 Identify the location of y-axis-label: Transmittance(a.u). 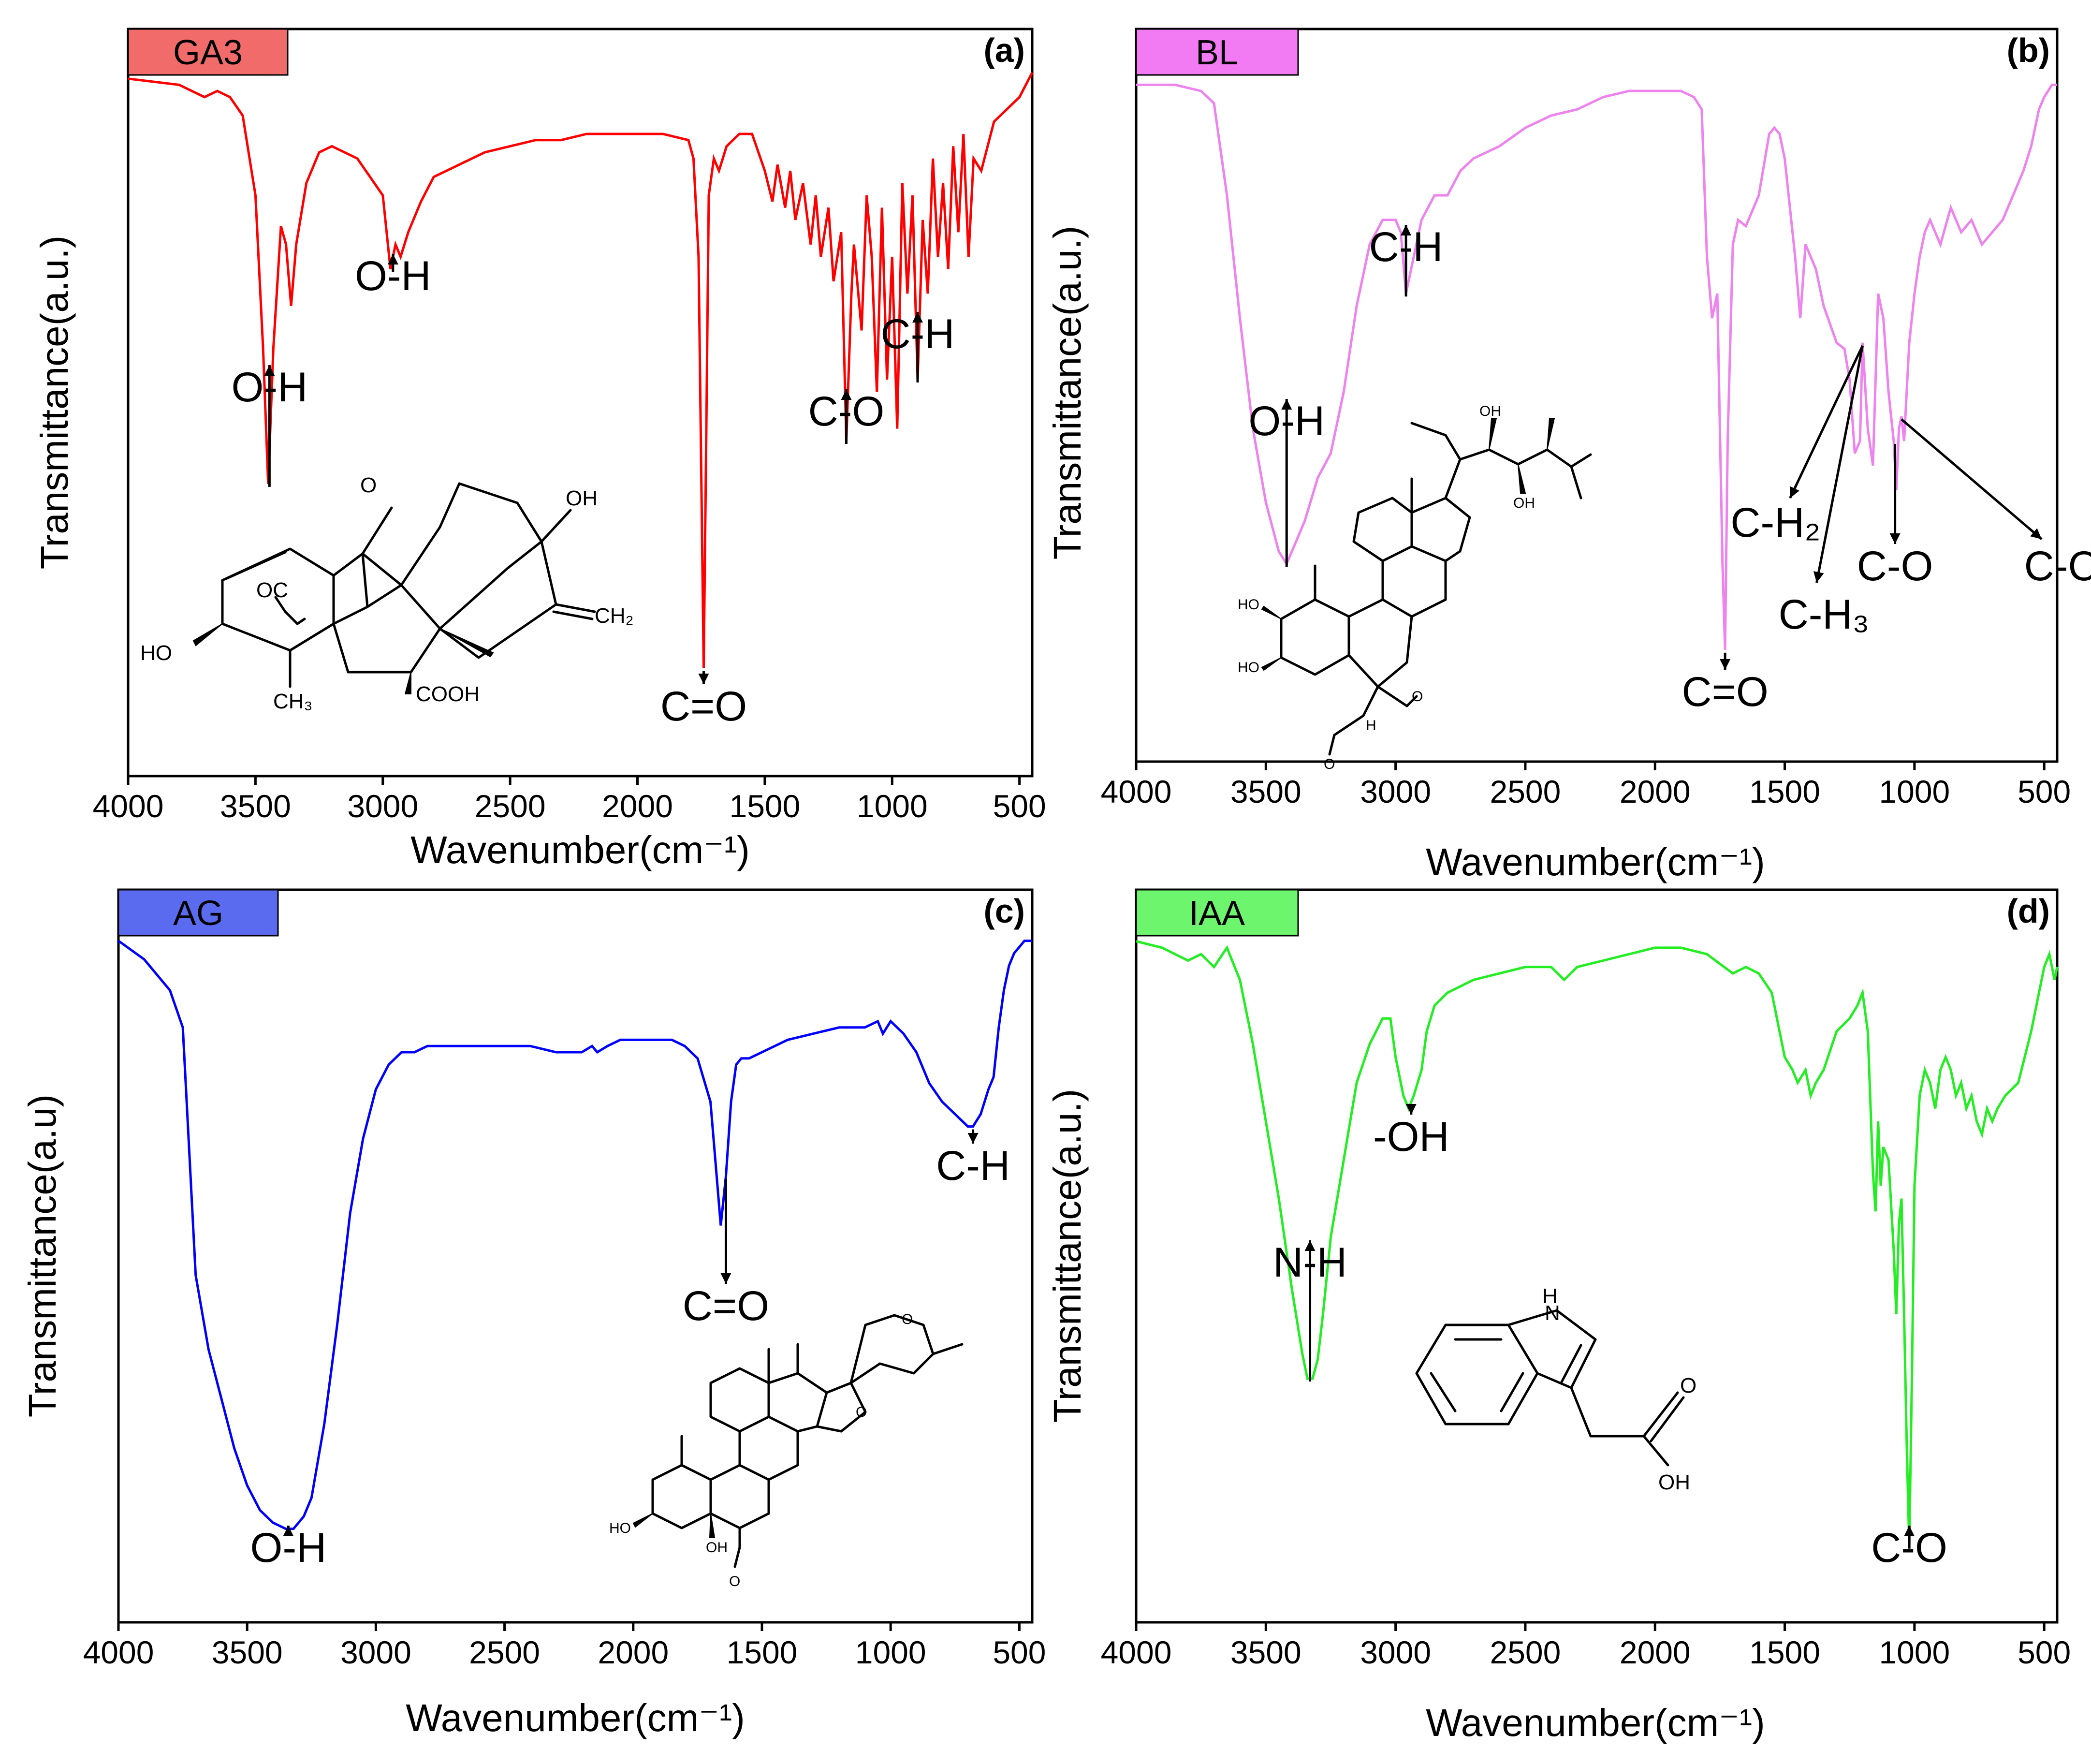
(42, 1255).